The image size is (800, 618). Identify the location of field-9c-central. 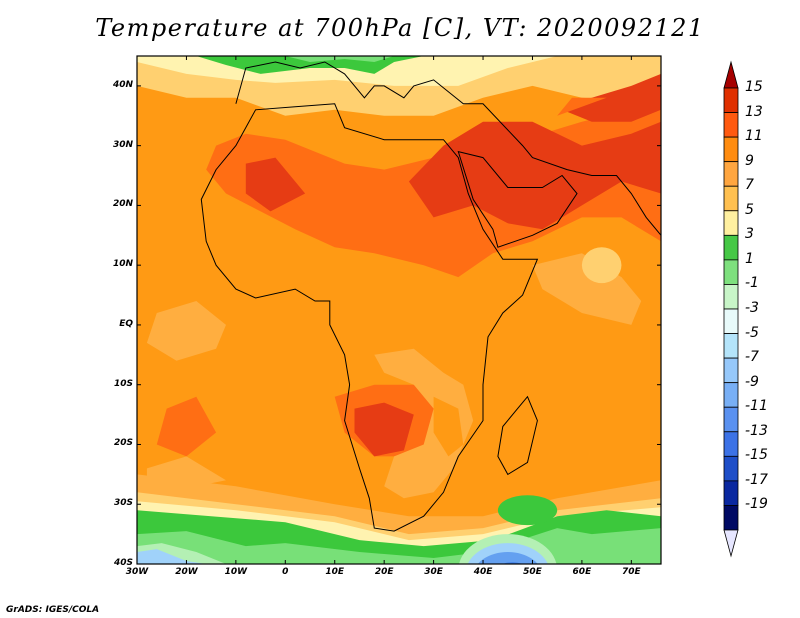
(448, 426).